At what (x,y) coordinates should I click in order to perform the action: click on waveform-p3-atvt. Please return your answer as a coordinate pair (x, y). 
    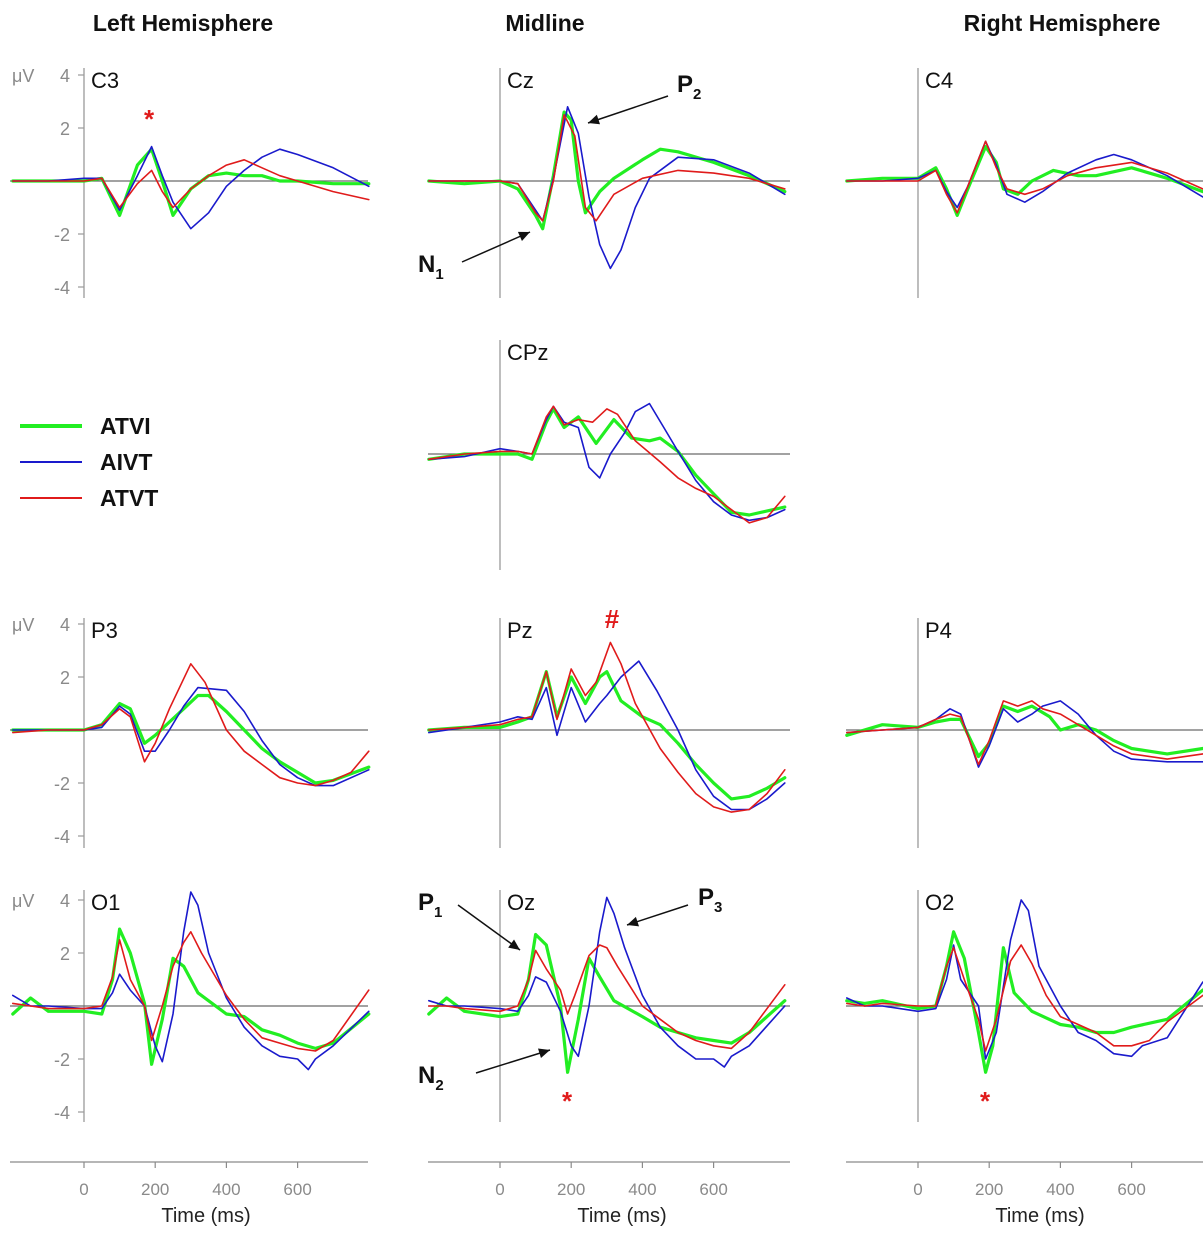
    Looking at the image, I should click on (191, 725).